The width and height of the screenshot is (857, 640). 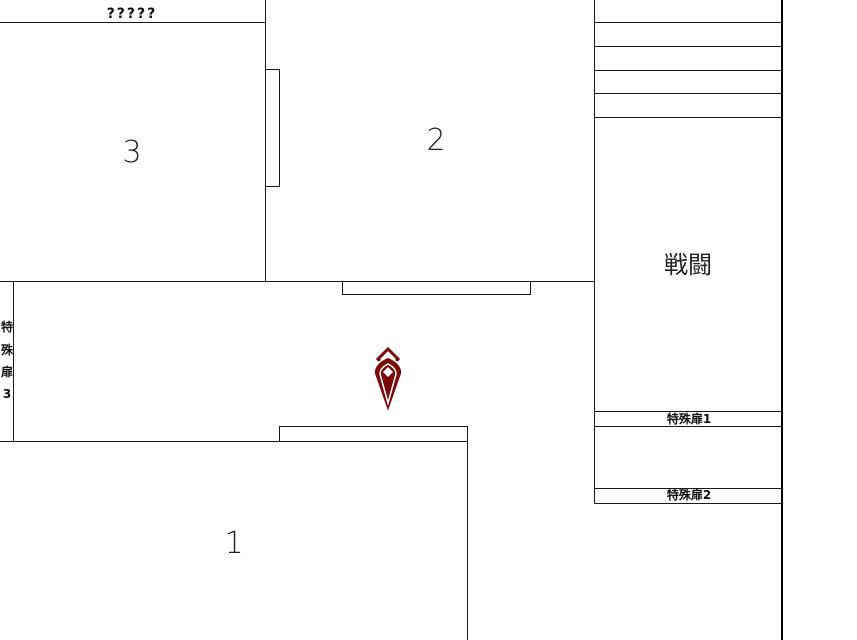 I want to click on special-door-2: 特殊扉2, so click(x=688, y=495).